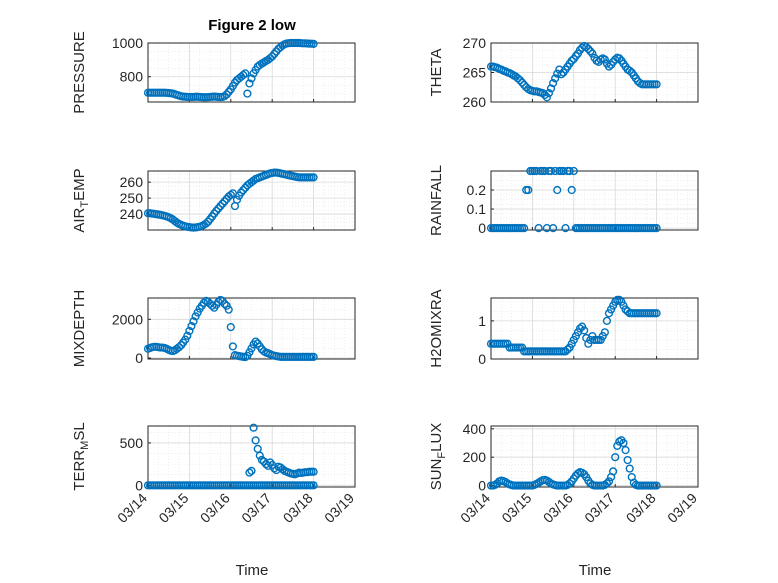 This screenshot has height=583, width=778. What do you see at coordinates (475, 102) in the screenshot?
I see `y-tick-label: 260` at bounding box center [475, 102].